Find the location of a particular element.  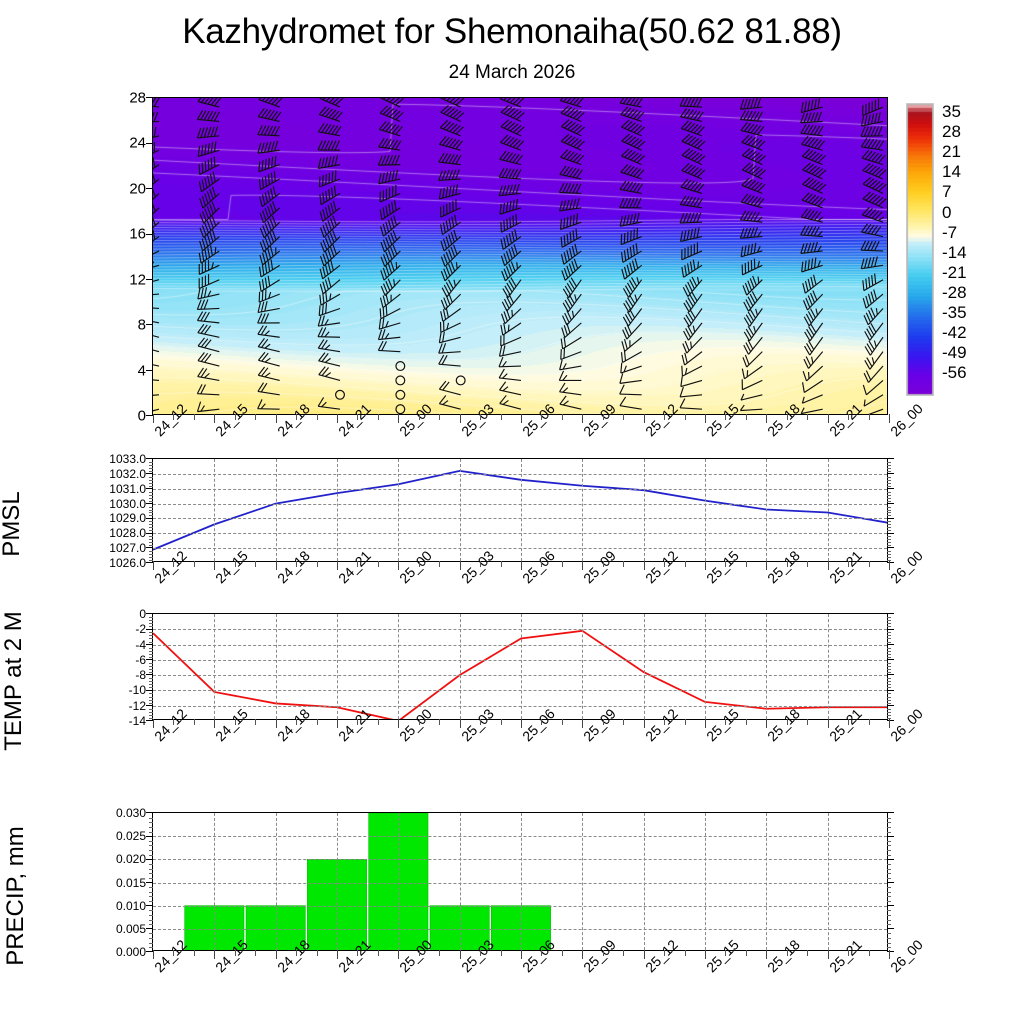

y-axis-label: 16 is located at coordinates (137, 234).